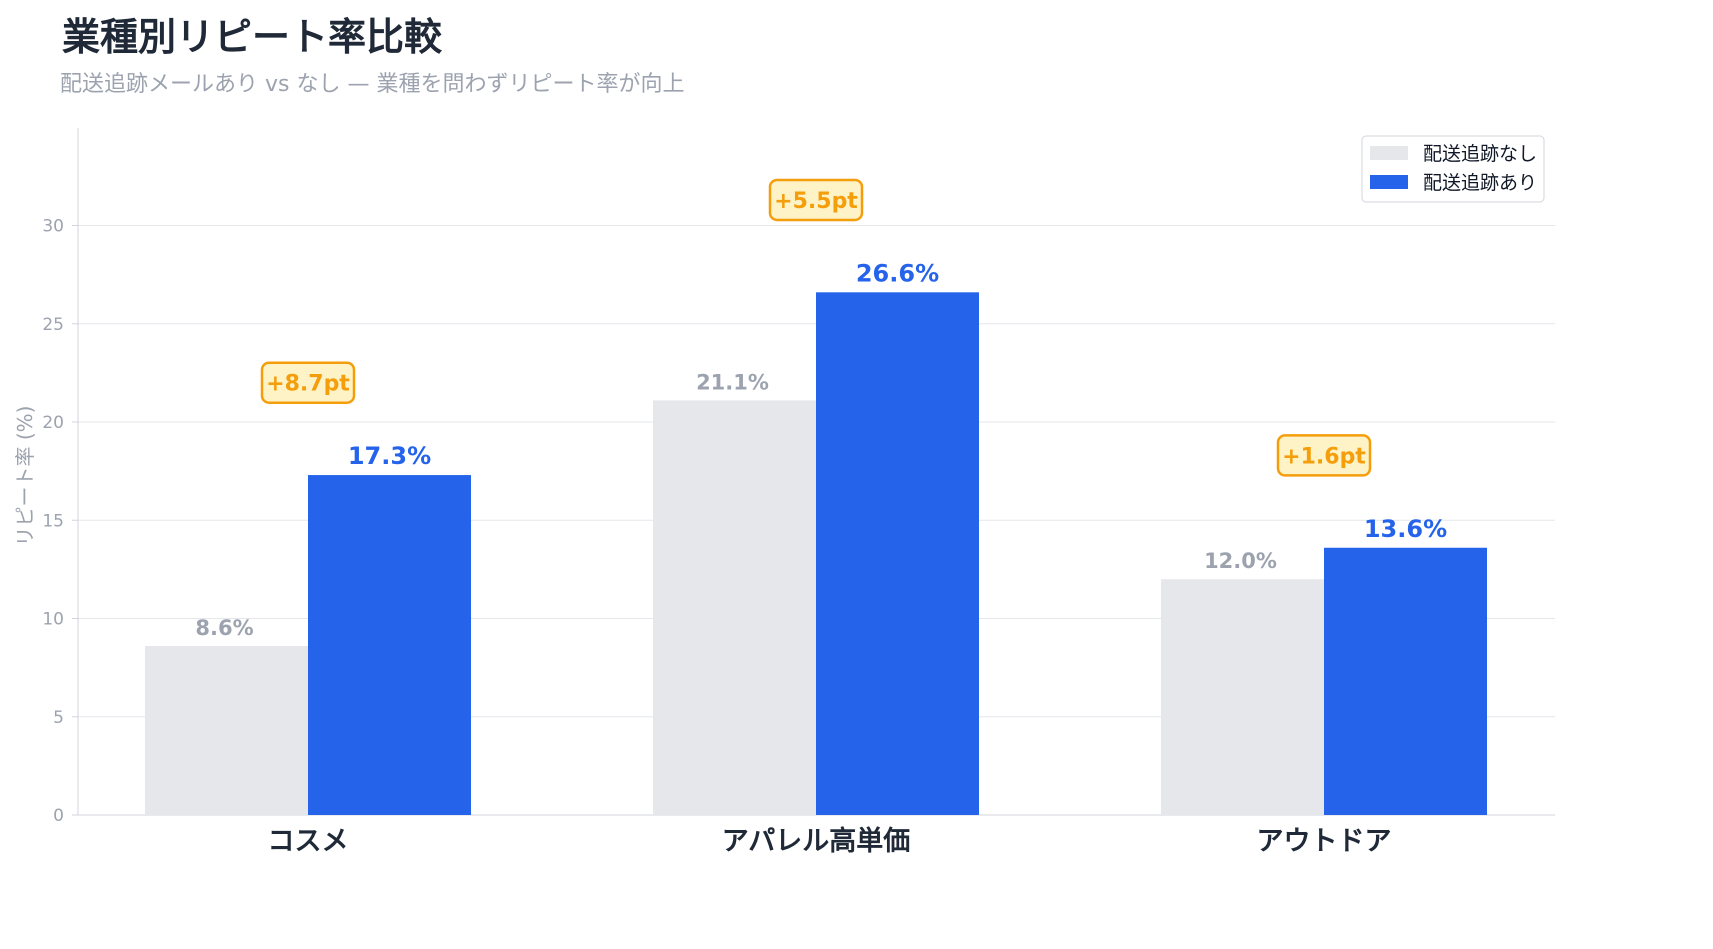  What do you see at coordinates (1480, 183) in the screenshot?
I see `legend-label: 配送追跡あり` at bounding box center [1480, 183].